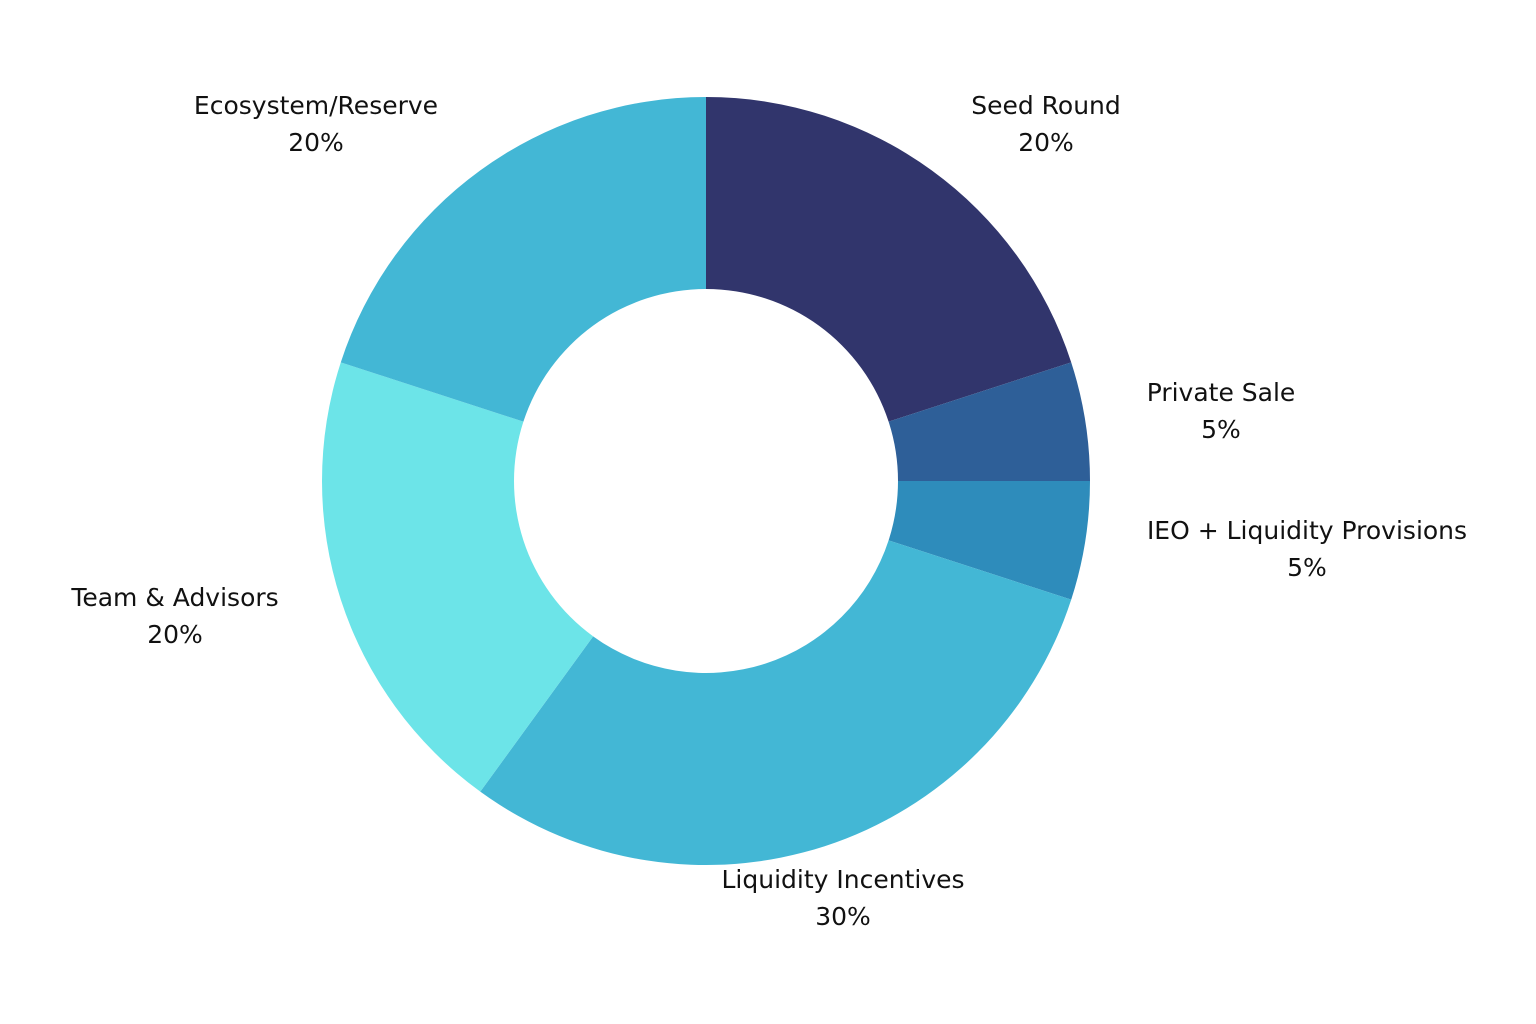  What do you see at coordinates (843, 916) in the screenshot?
I see `slice-value: 30%` at bounding box center [843, 916].